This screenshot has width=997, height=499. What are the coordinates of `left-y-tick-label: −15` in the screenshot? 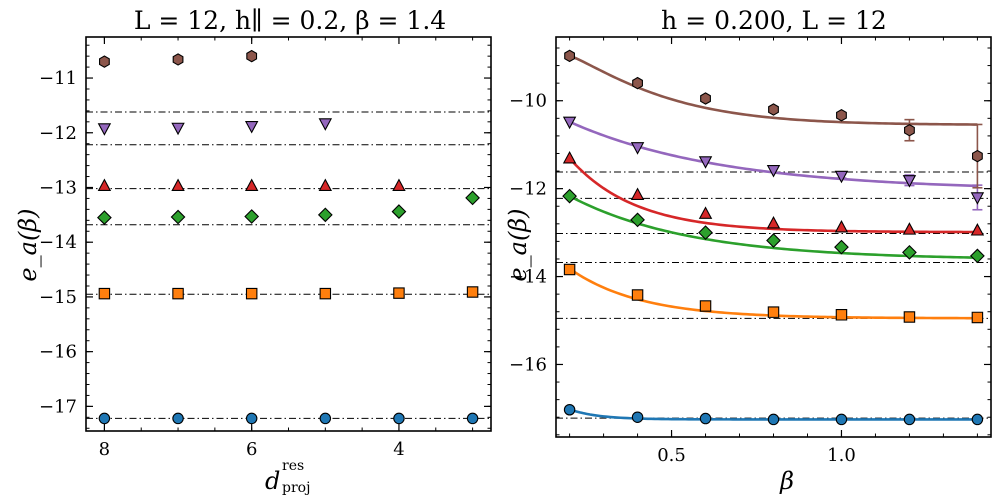 It's located at (58, 297).